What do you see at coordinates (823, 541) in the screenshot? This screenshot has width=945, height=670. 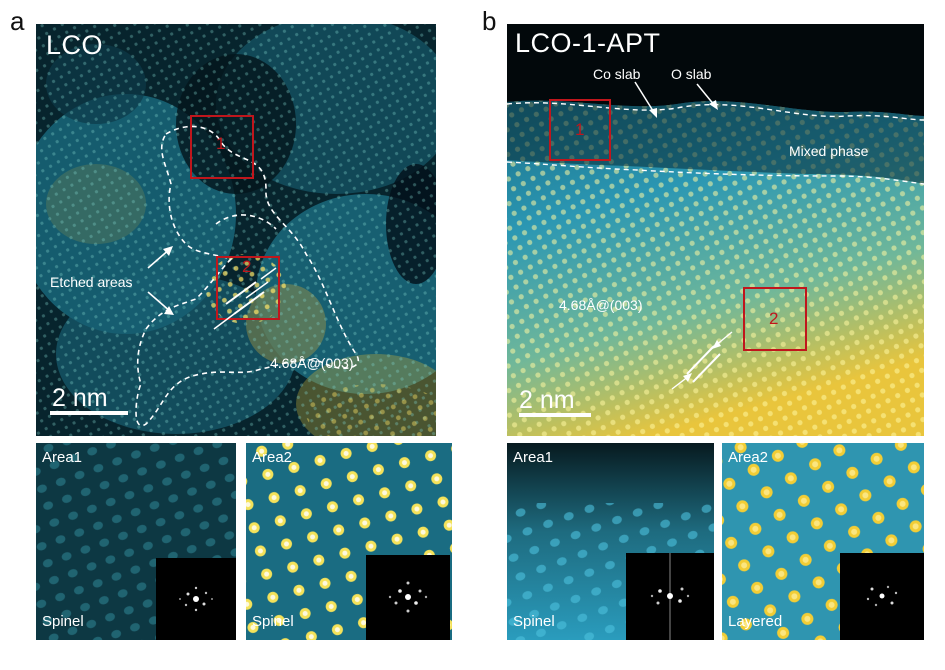 I see `panel-b-inset-area2: Area2 Layered` at bounding box center [823, 541].